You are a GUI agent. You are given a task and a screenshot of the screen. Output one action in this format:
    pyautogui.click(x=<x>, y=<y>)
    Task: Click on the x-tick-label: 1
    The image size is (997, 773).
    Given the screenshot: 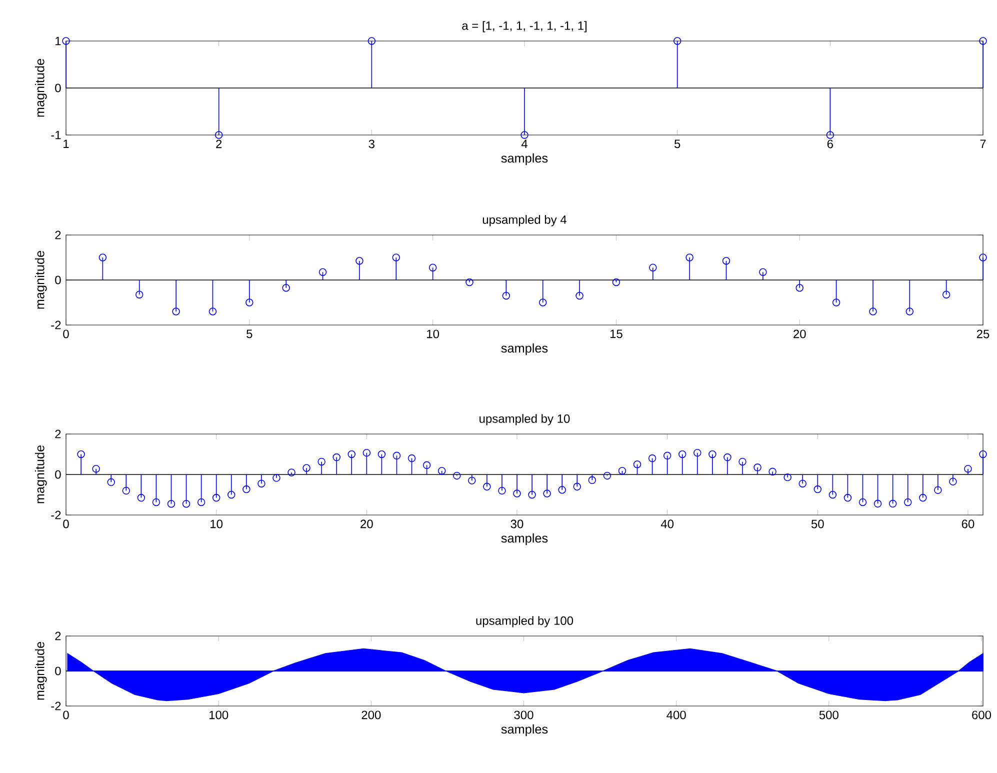 What is the action you would take?
    pyautogui.click(x=66, y=144)
    